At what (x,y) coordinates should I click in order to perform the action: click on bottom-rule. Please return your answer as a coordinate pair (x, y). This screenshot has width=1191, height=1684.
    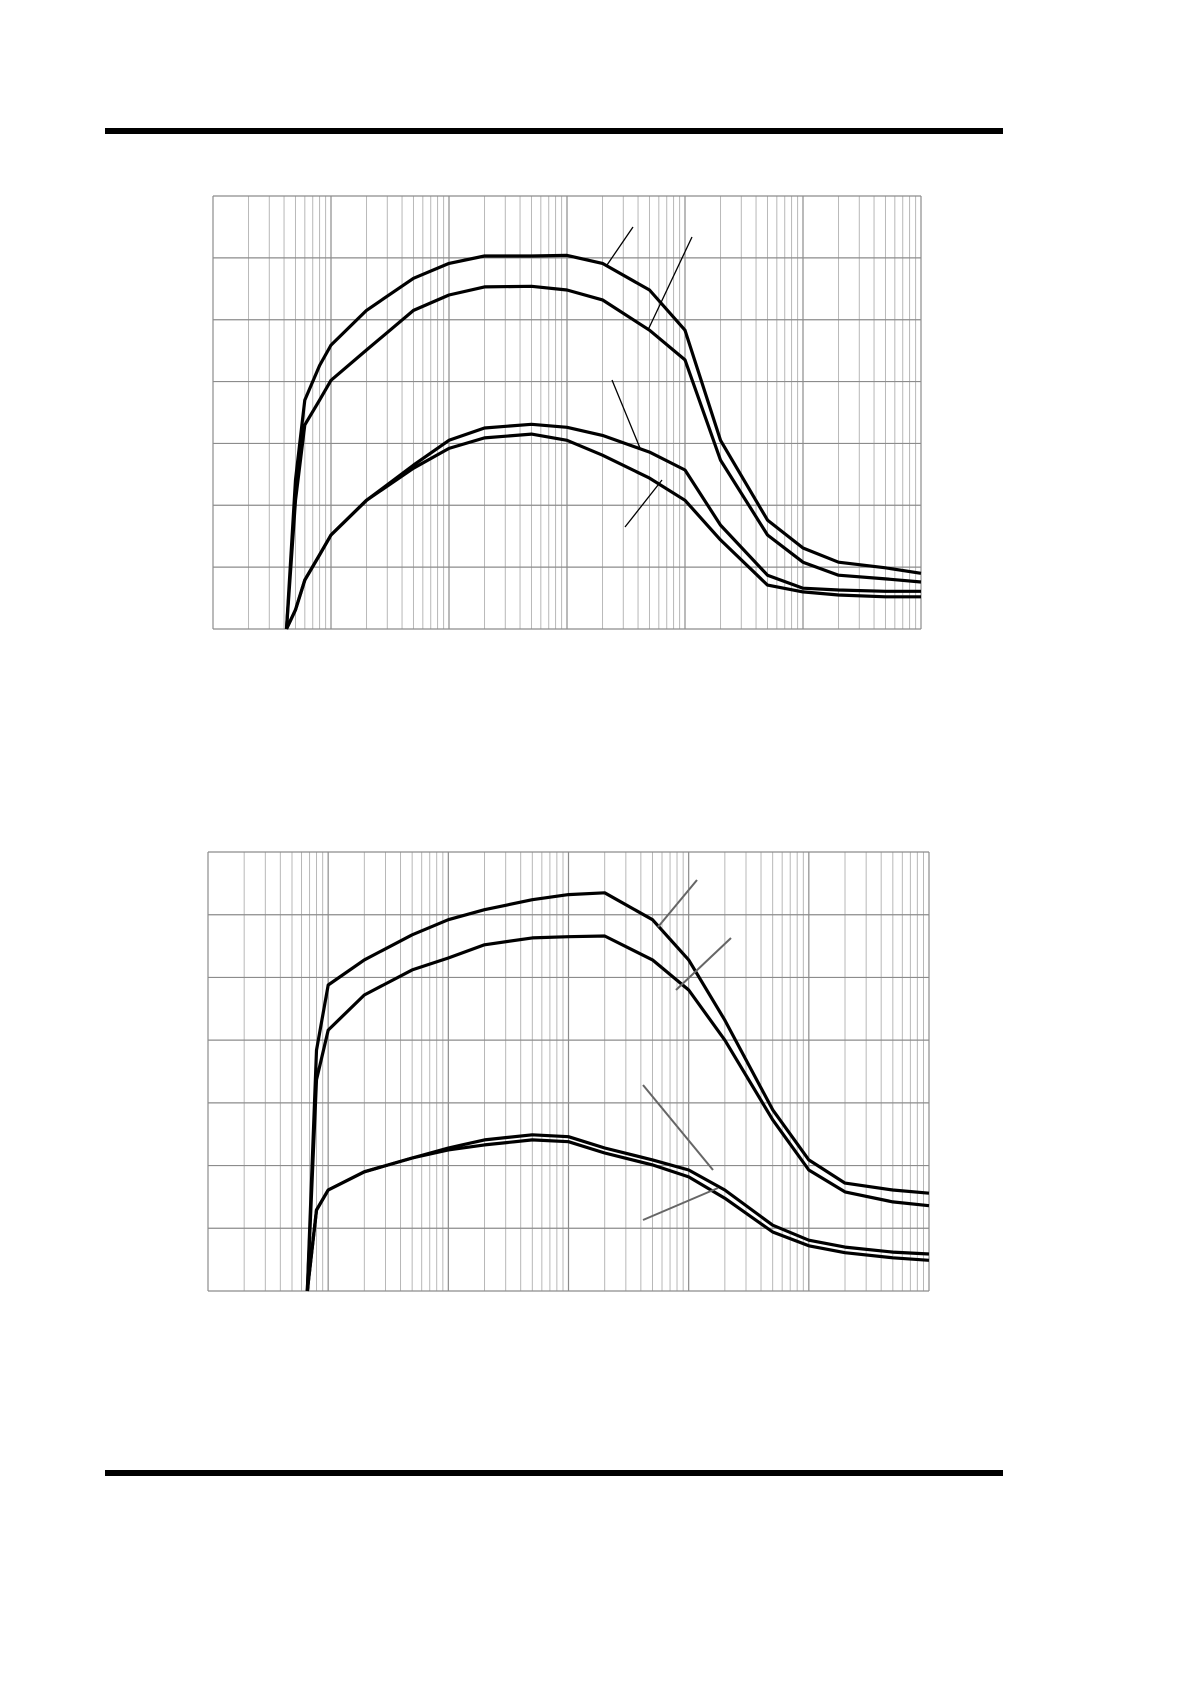
    Looking at the image, I should click on (554, 1473).